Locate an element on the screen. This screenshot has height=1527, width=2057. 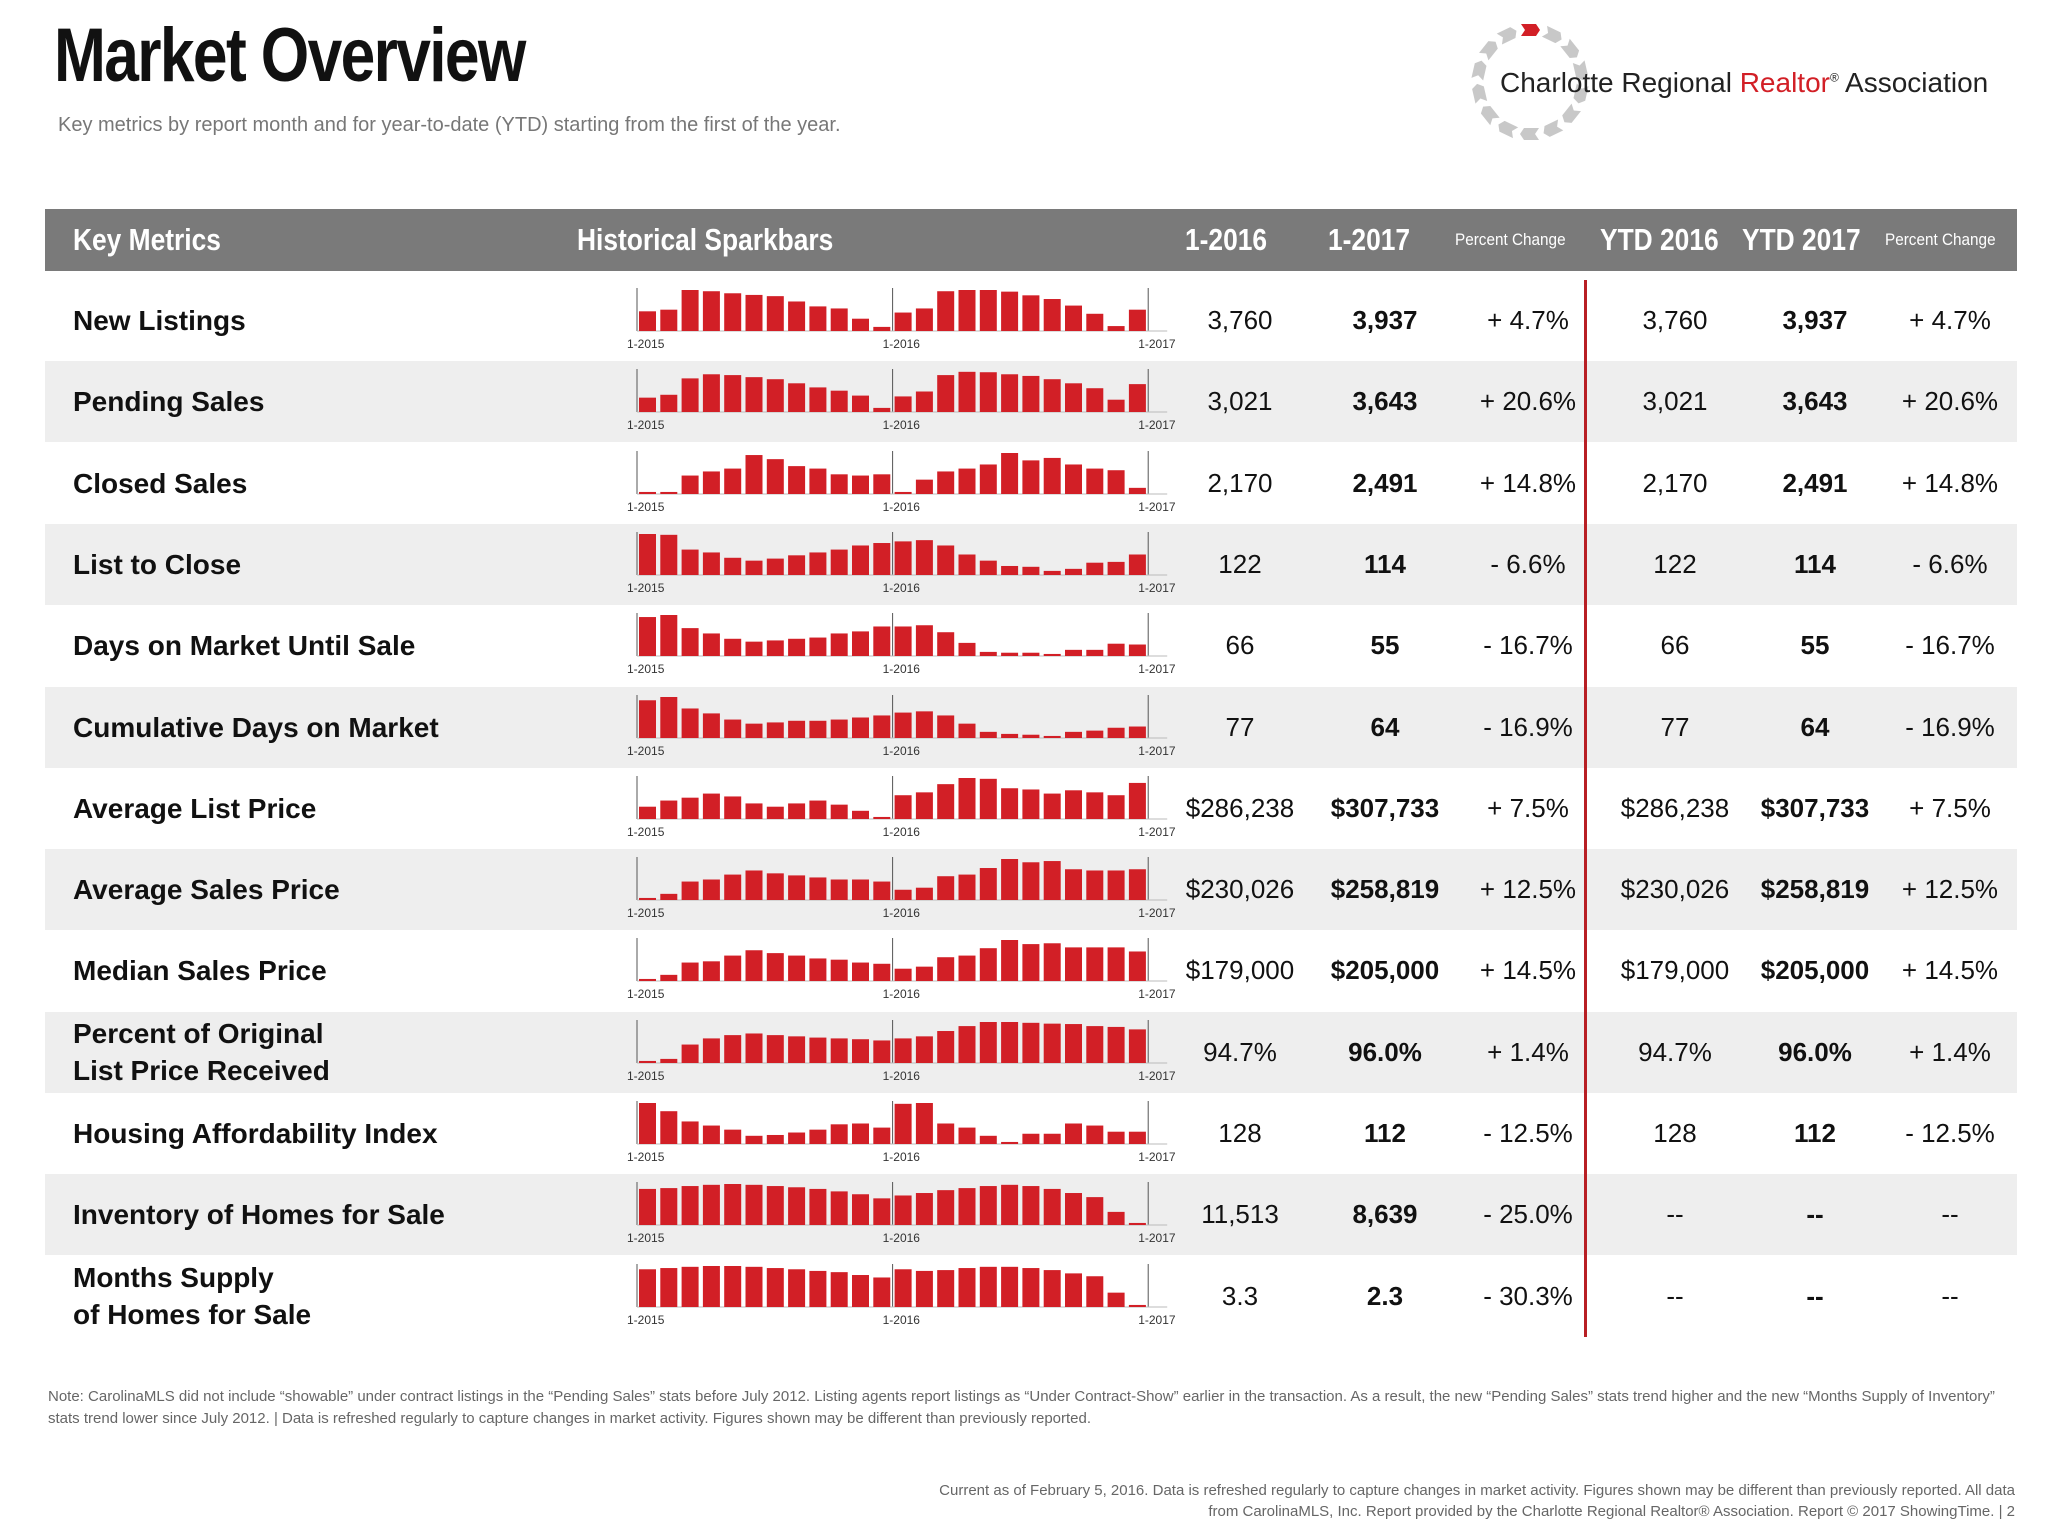
value-ytd-2016: 77 is located at coordinates (1675, 726).